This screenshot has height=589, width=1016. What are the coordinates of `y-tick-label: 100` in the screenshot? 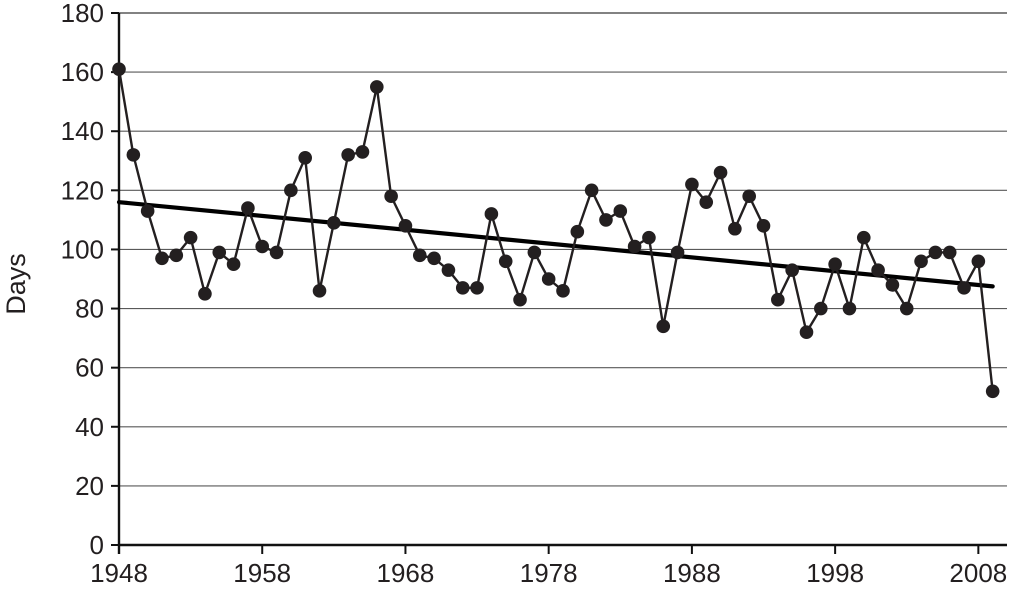 It's located at (82, 249).